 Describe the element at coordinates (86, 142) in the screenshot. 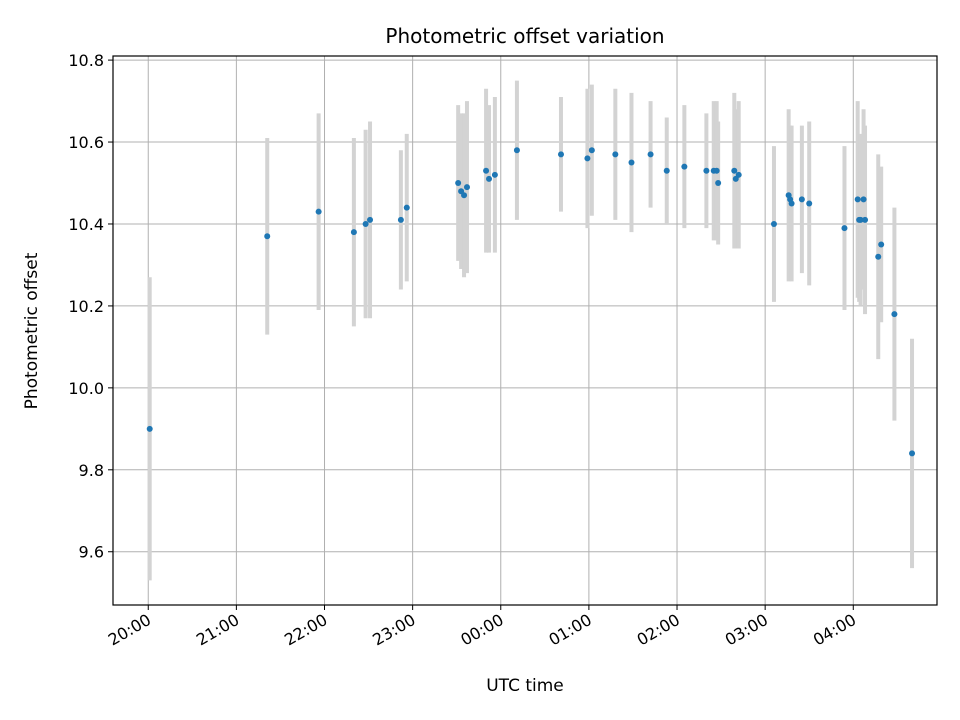

I see `y-tick-label: 10.6` at that location.